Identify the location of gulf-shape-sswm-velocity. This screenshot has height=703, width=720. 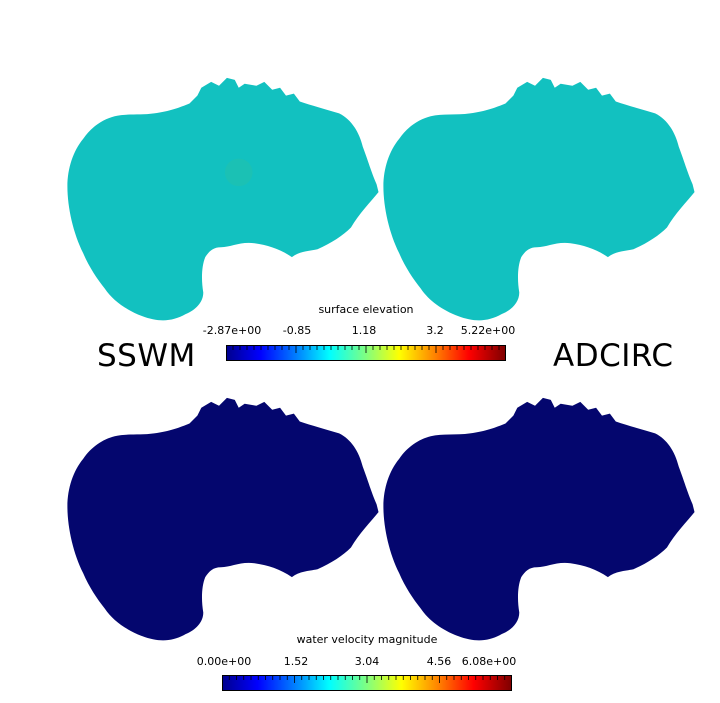
(222, 519).